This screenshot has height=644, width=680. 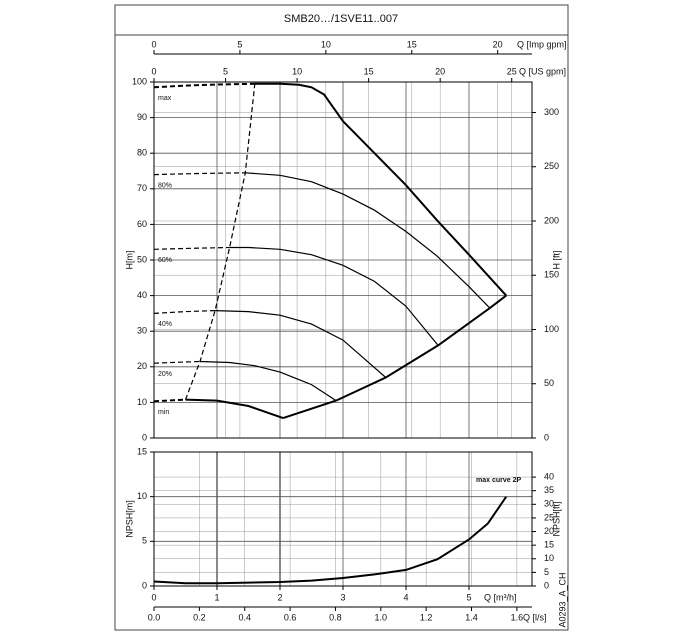 What do you see at coordinates (129, 260) in the screenshot?
I see `y-axis-label: H[m]` at bounding box center [129, 260].